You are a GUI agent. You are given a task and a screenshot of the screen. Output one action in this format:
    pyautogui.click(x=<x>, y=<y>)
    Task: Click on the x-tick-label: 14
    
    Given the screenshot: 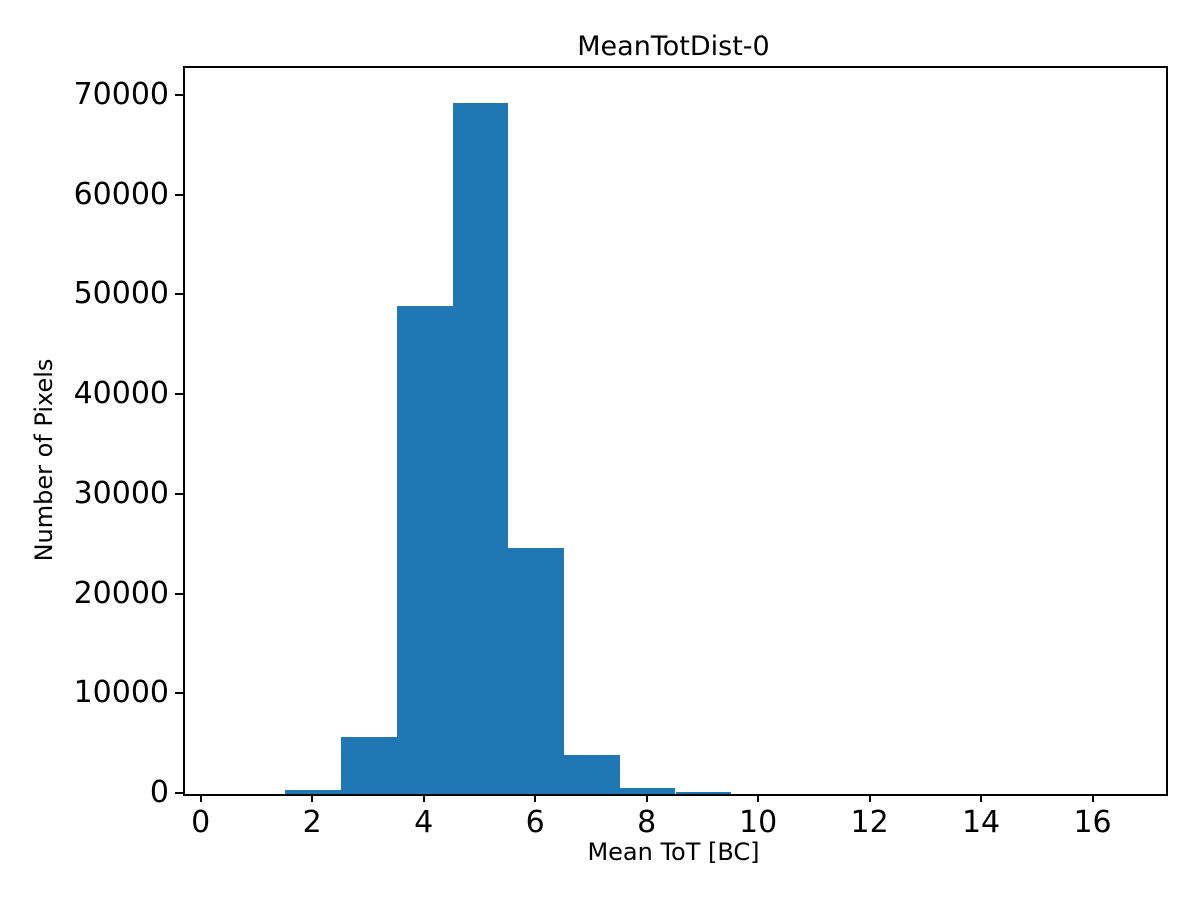 What is the action you would take?
    pyautogui.click(x=981, y=822)
    